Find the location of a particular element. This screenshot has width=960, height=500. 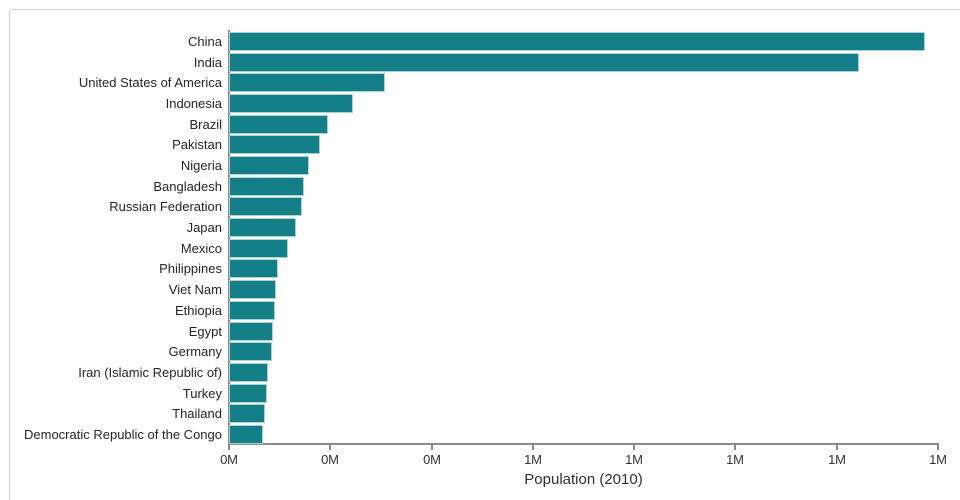

category-label: Indonesia is located at coordinates (193, 104).